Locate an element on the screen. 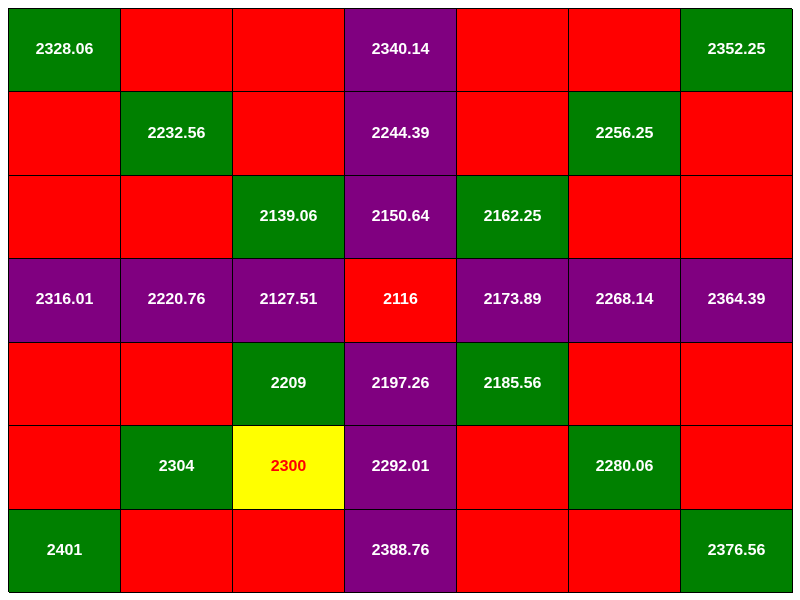 The width and height of the screenshot is (800, 600). board-cell-r6-c3: 2388.76 is located at coordinates (401, 551).